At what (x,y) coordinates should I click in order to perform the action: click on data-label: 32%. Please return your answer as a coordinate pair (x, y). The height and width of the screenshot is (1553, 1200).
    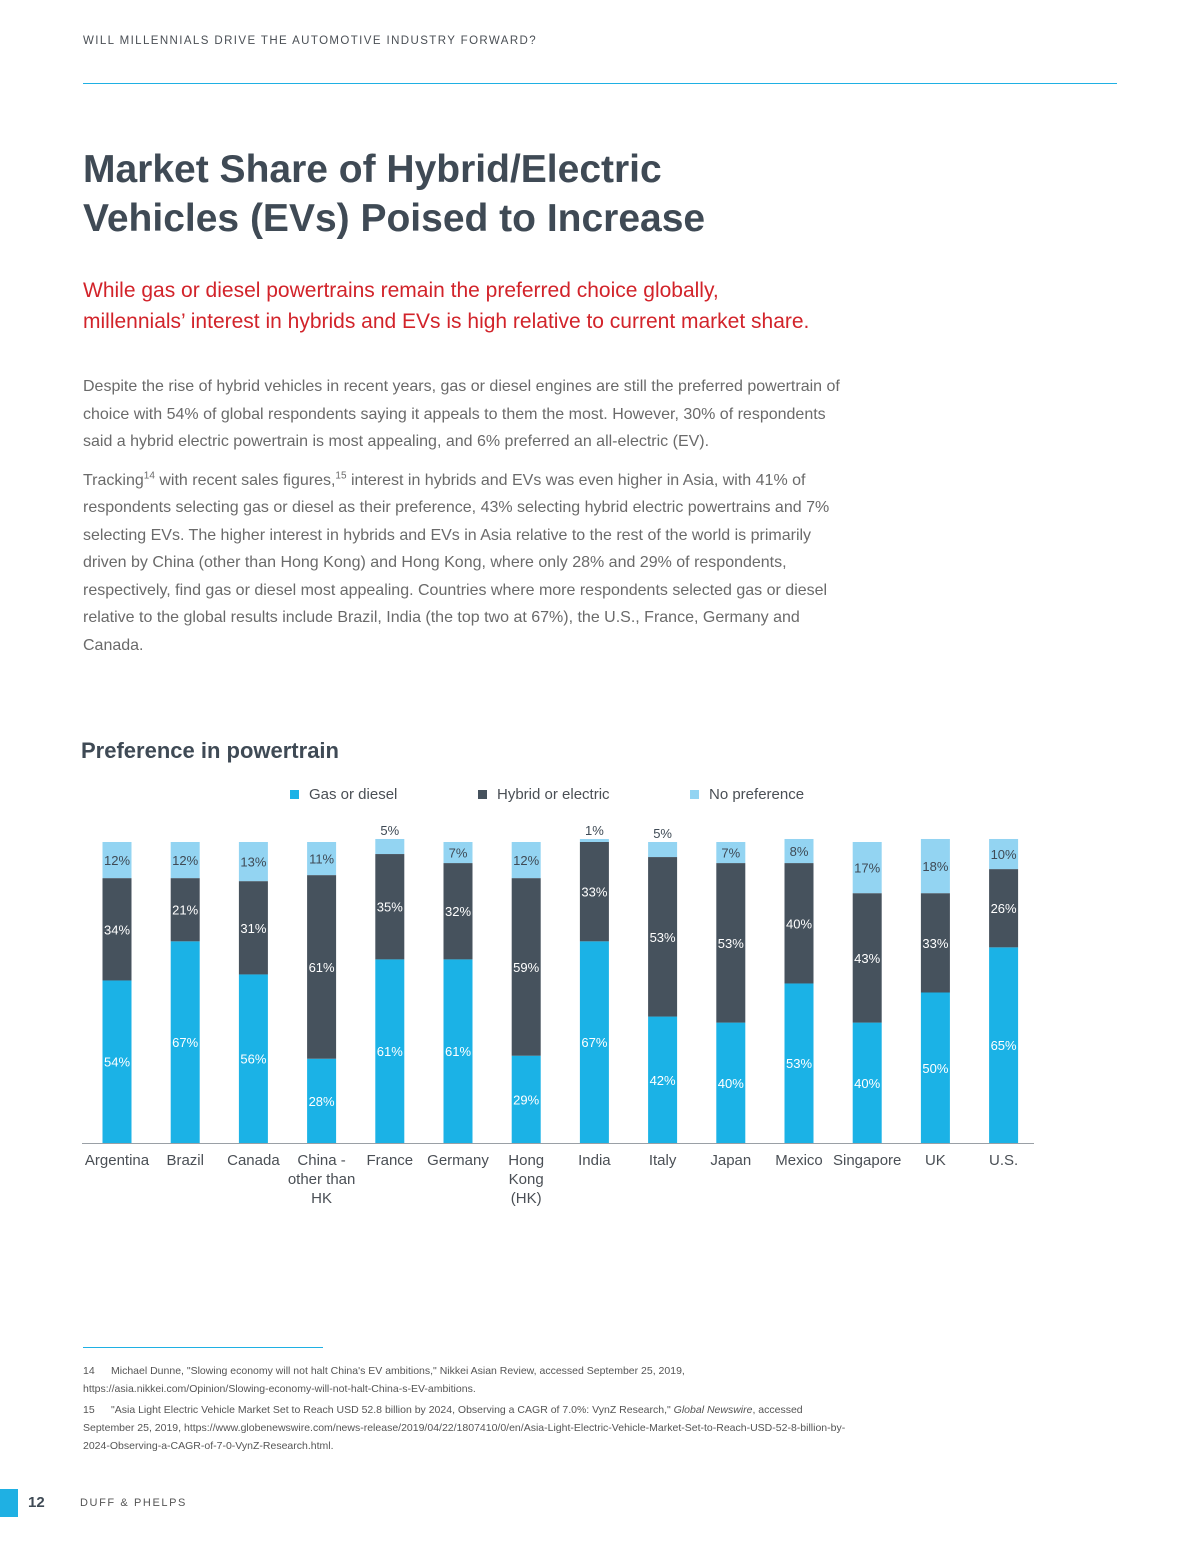
    Looking at the image, I should click on (458, 911).